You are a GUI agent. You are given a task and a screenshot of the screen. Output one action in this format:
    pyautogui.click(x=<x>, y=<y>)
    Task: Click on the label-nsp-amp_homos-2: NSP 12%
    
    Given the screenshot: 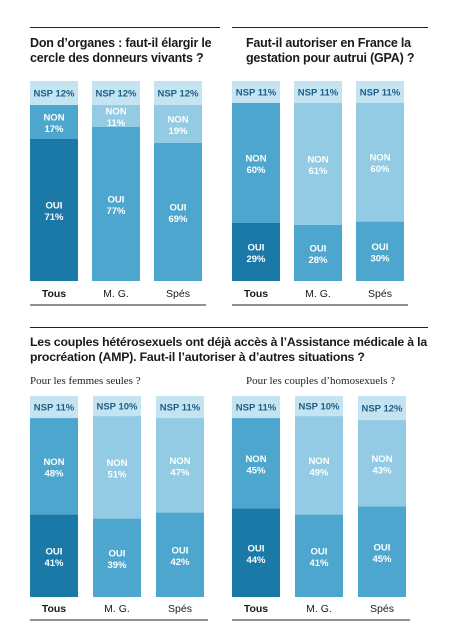 What is the action you would take?
    pyautogui.click(x=382, y=409)
    